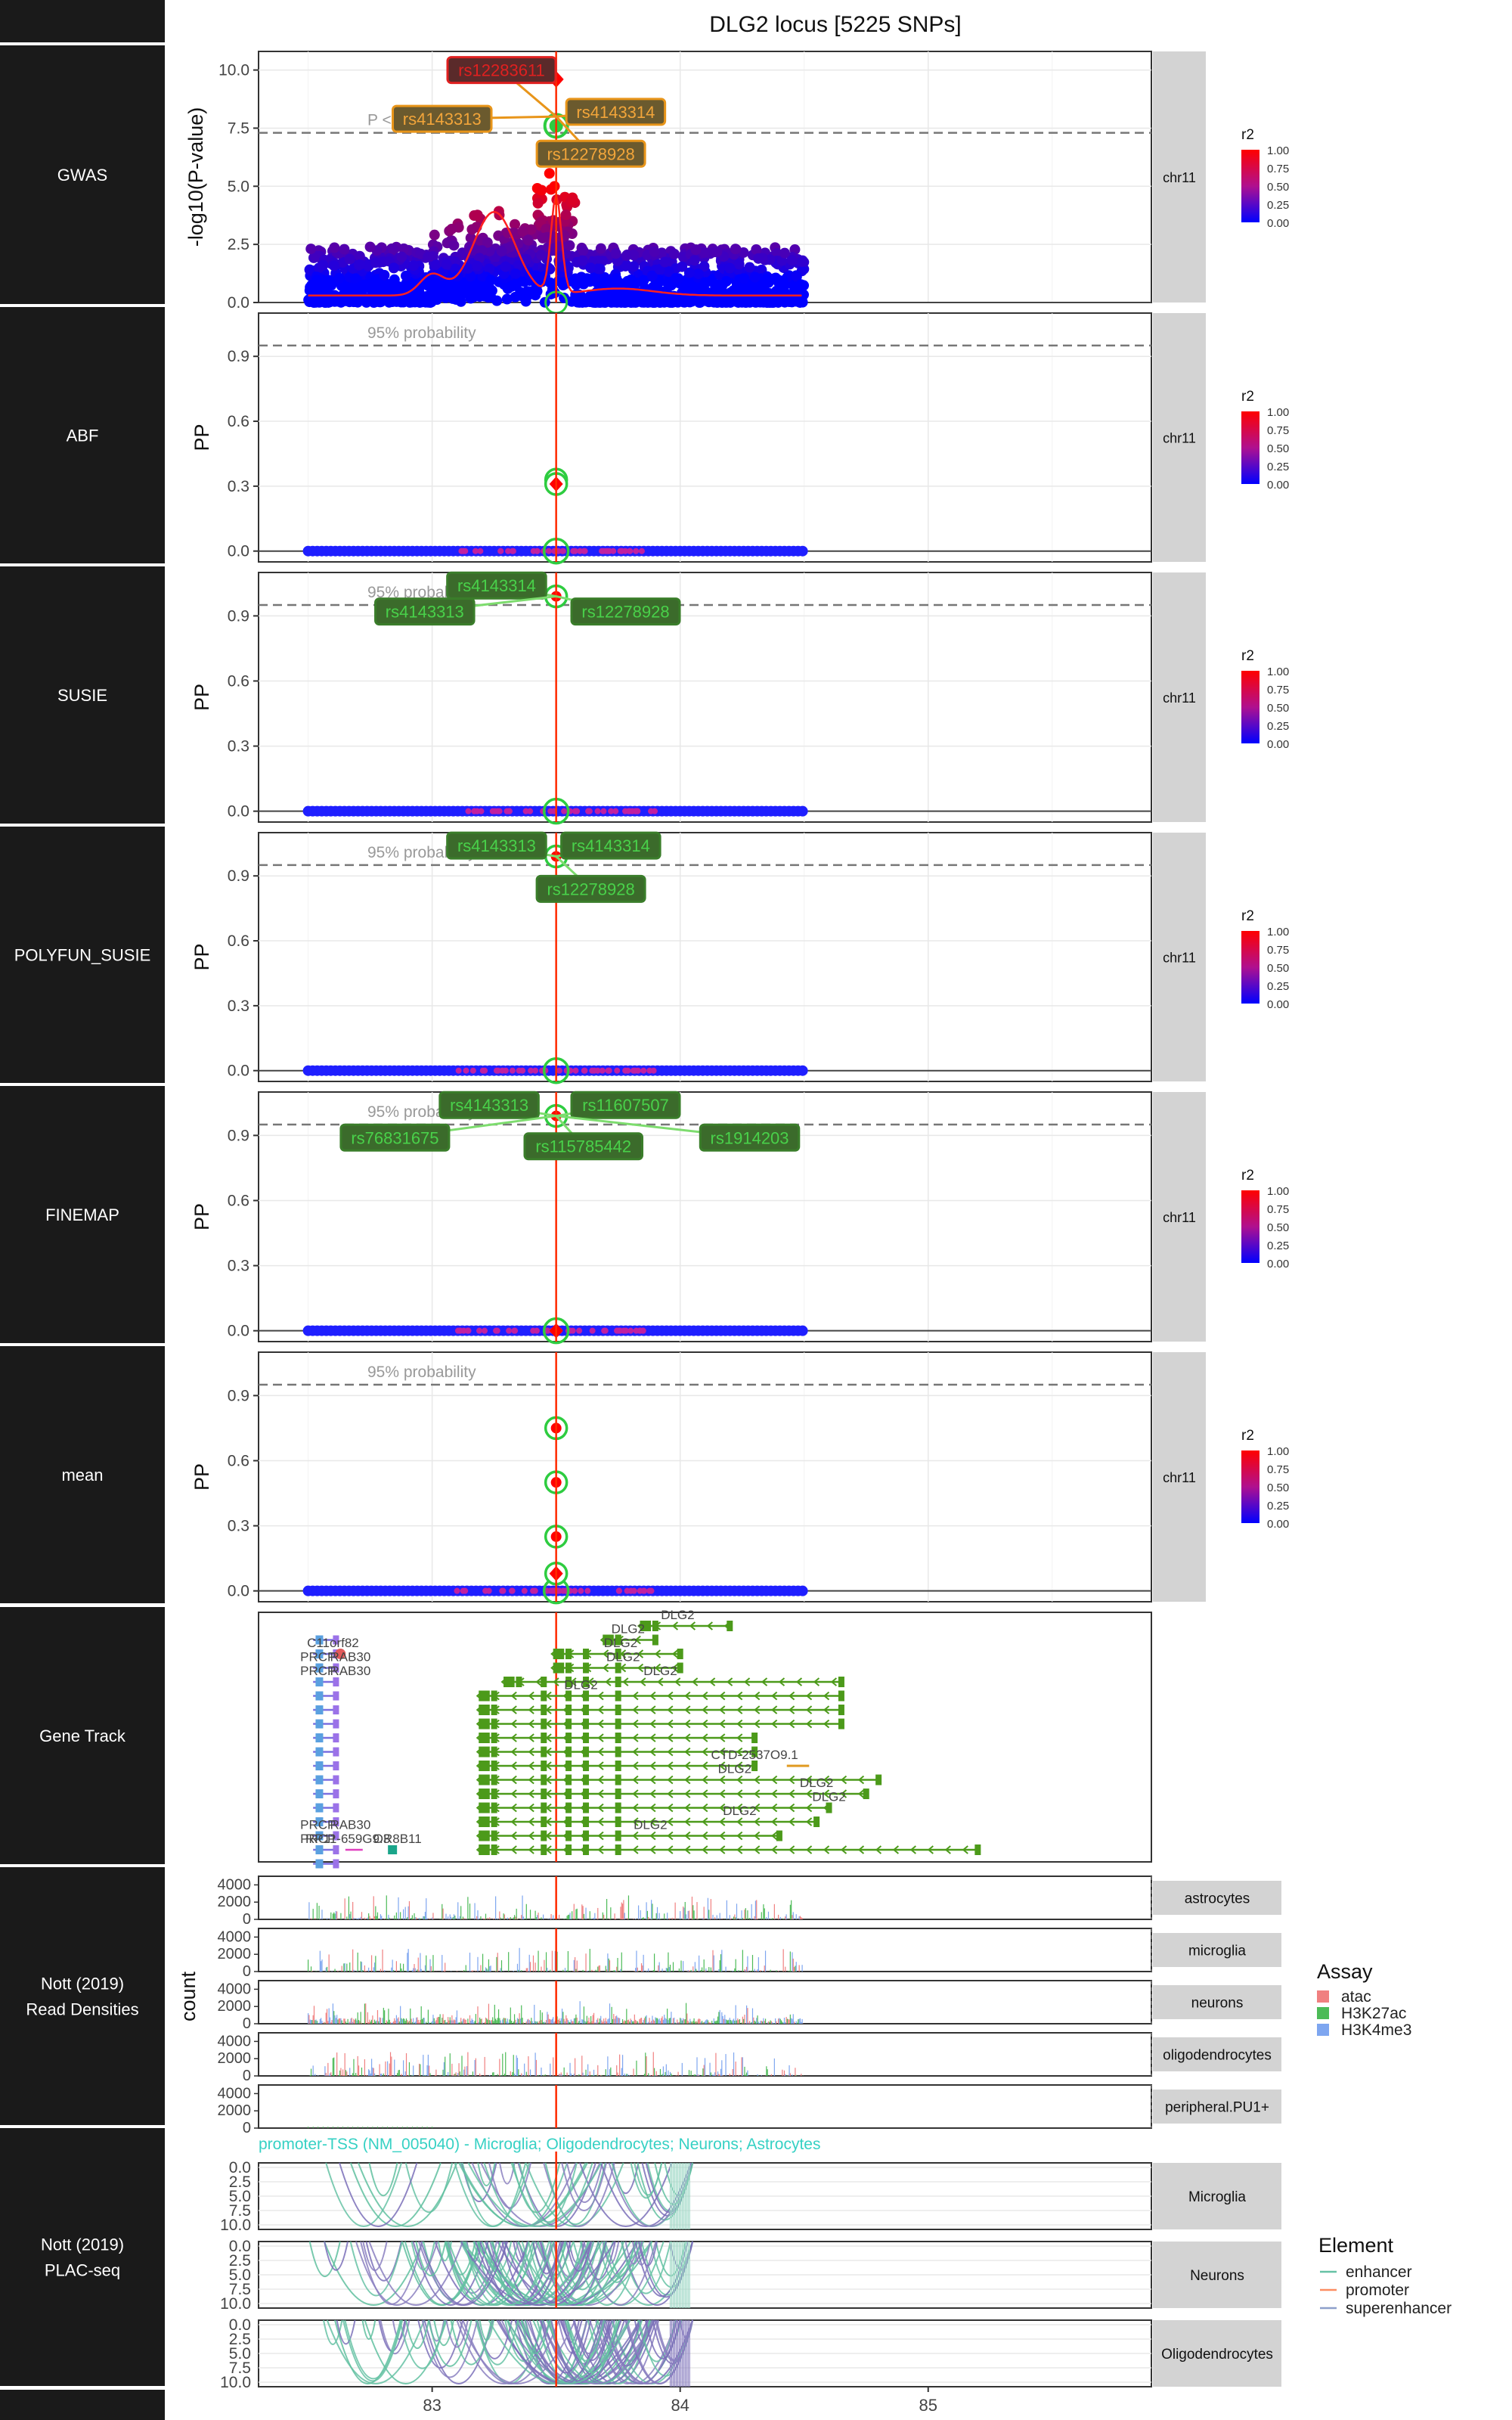 This screenshot has height=2420, width=1512. I want to click on y-axis-label: -log10(P-value), so click(195, 177).